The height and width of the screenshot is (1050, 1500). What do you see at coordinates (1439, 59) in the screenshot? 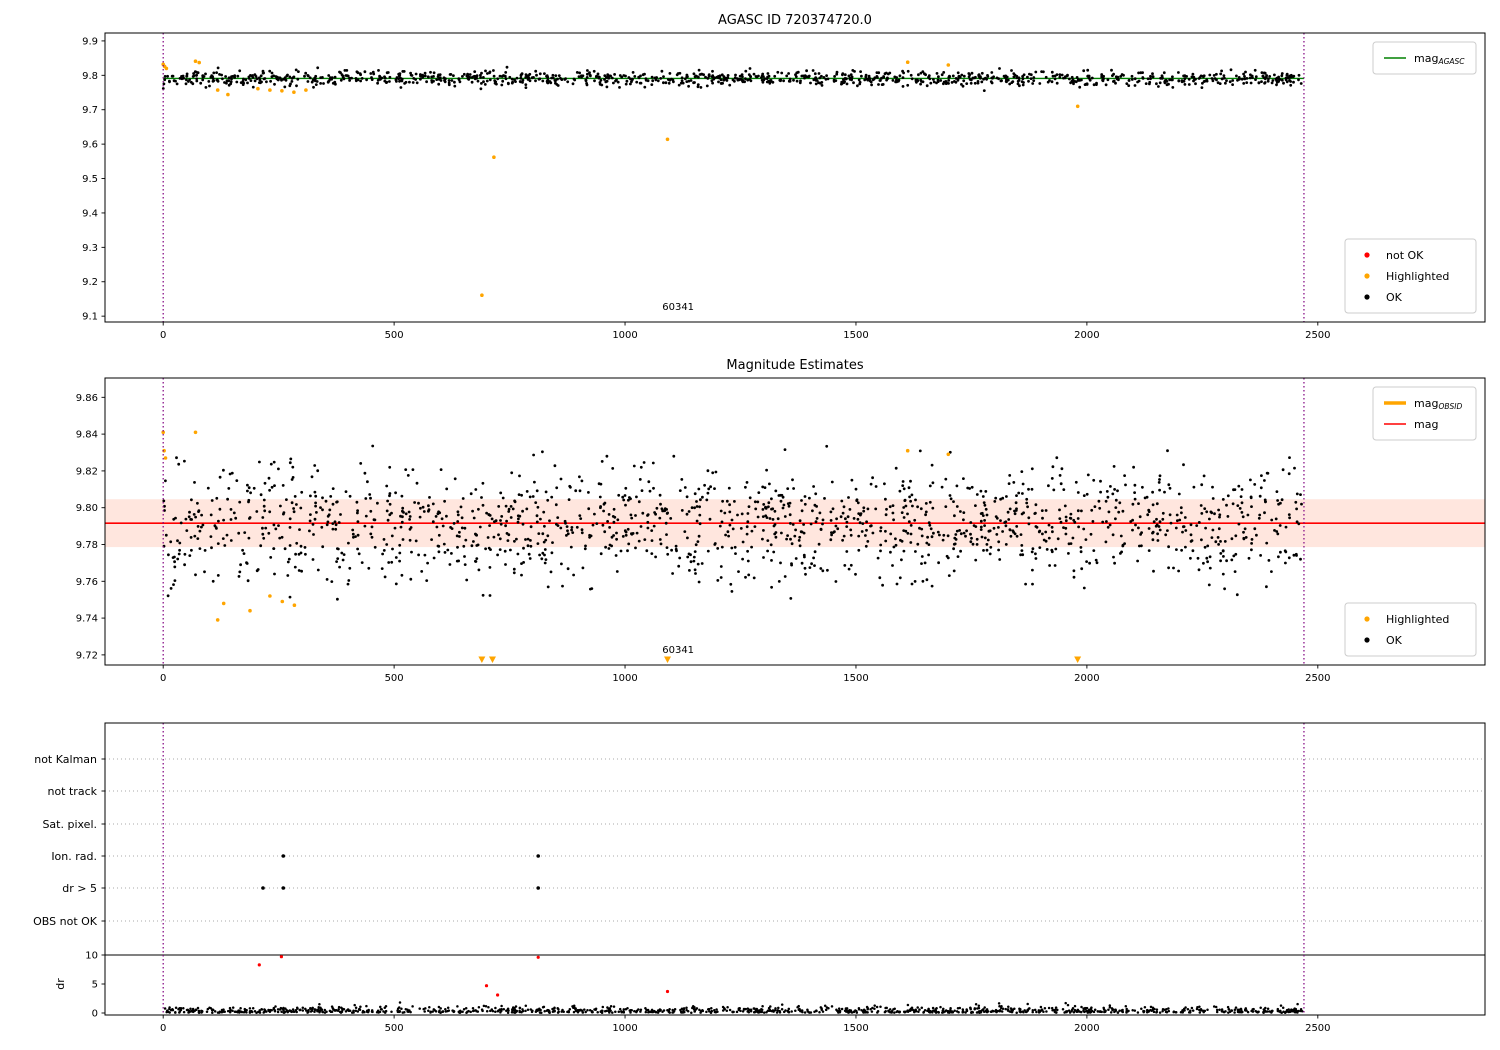
I see `legend-label: magAGASC` at bounding box center [1439, 59].